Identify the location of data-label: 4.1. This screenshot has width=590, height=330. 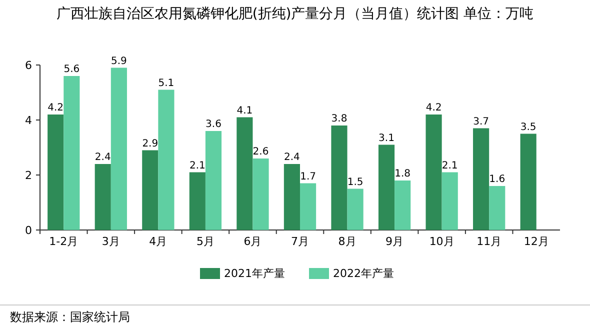
(244, 110).